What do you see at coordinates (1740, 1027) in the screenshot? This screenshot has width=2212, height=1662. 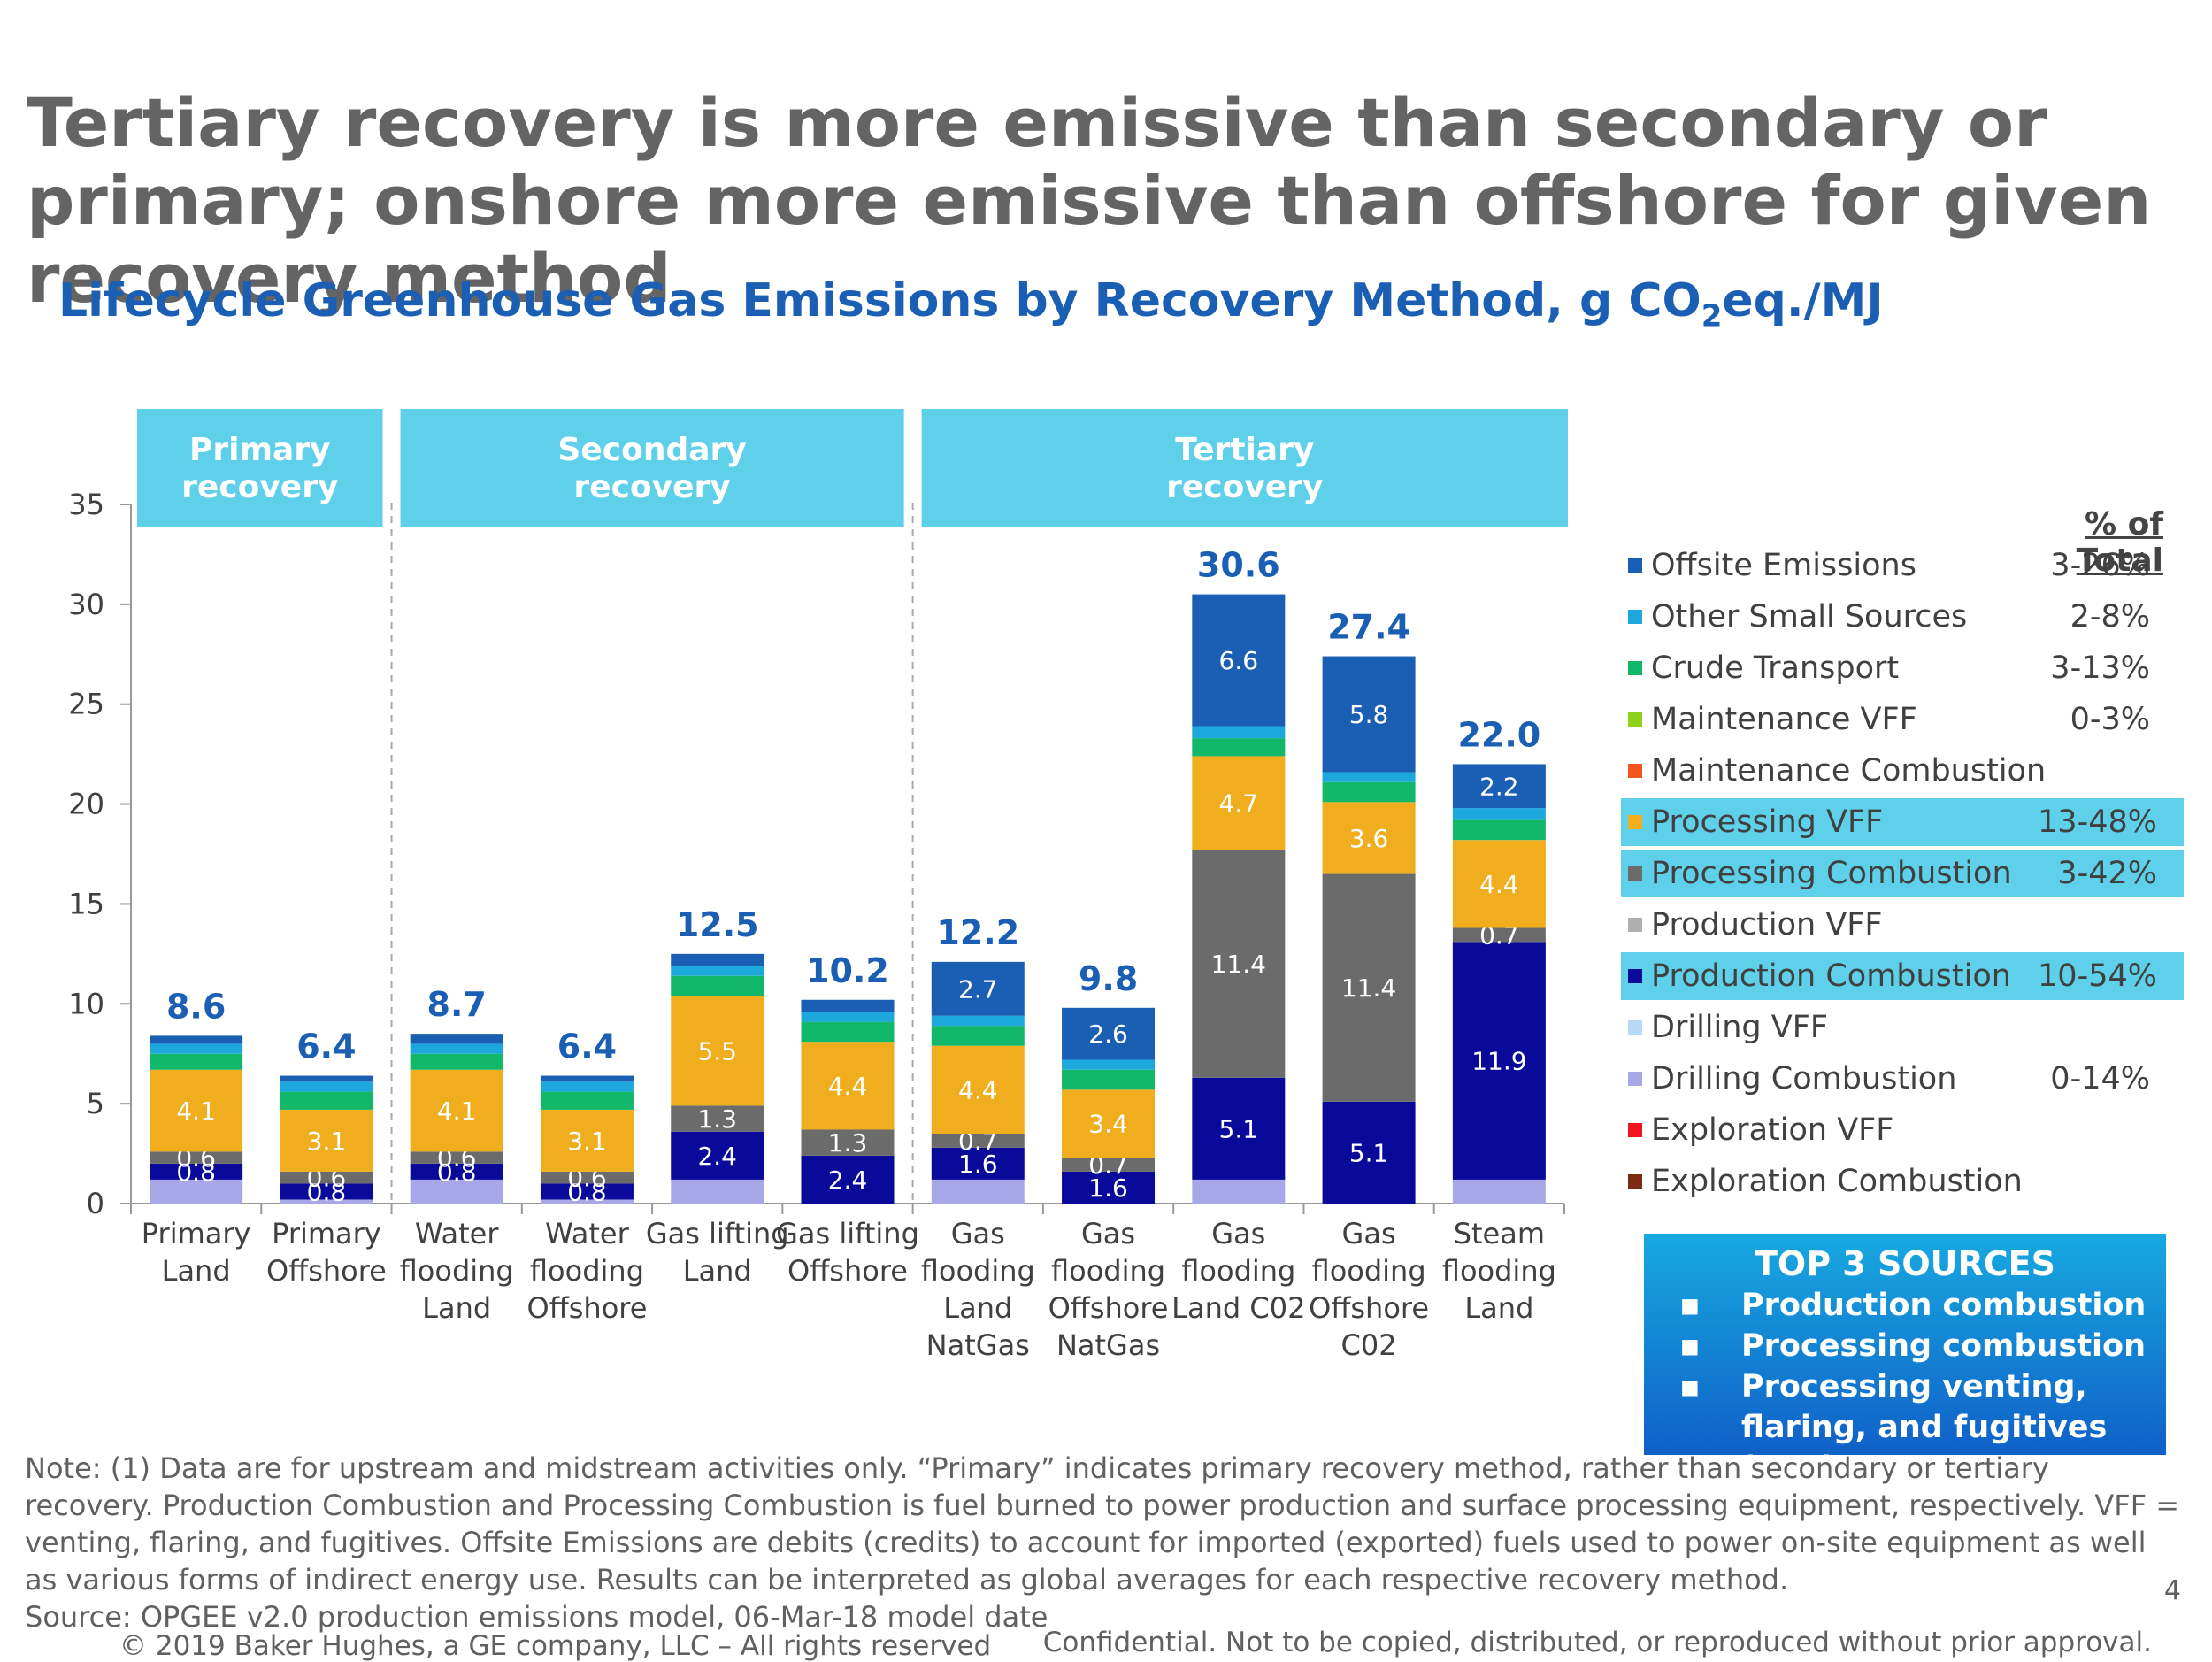 I see `legend-label: Drilling VFF` at bounding box center [1740, 1027].